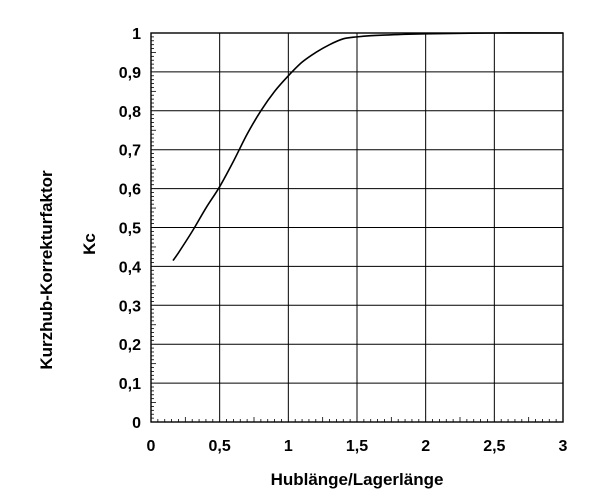 Image resolution: width=610 pixels, height=500 pixels. I want to click on y-tick-label: 0,8, so click(130, 112).